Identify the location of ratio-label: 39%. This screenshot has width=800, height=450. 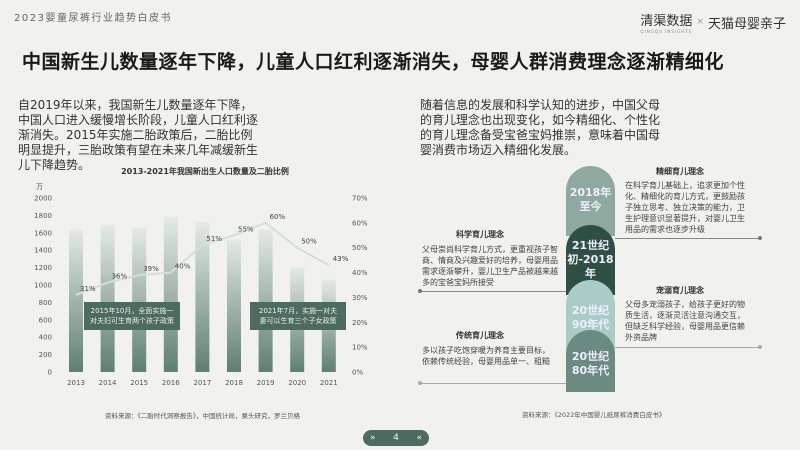
(151, 269).